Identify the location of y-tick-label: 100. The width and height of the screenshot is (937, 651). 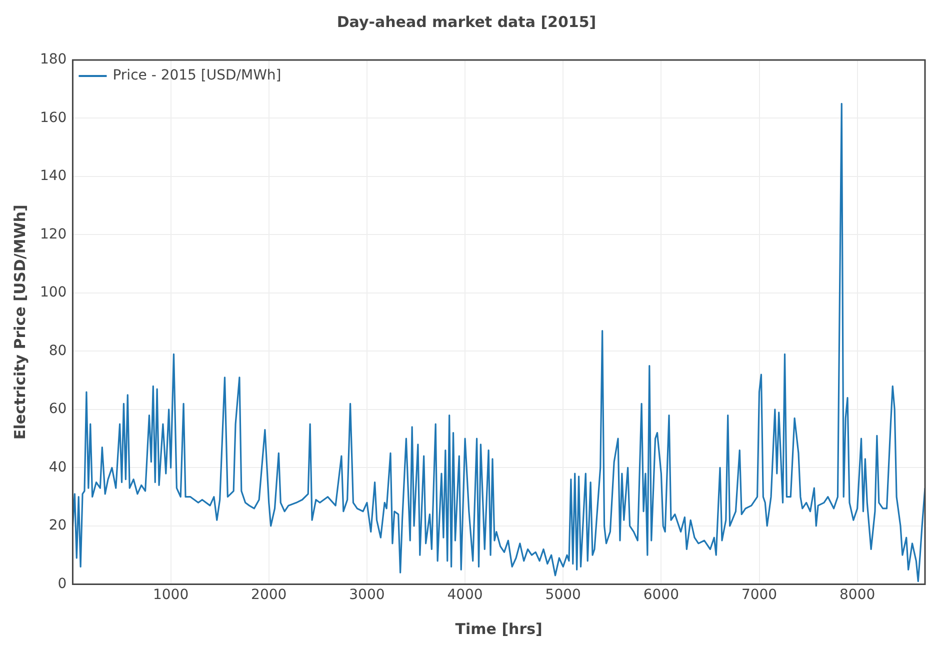
(53, 292).